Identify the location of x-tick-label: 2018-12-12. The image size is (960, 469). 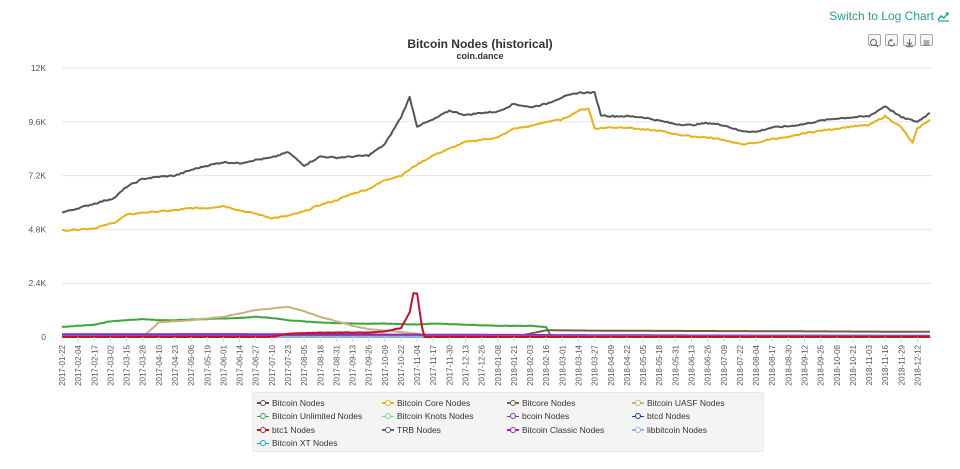
(917, 364).